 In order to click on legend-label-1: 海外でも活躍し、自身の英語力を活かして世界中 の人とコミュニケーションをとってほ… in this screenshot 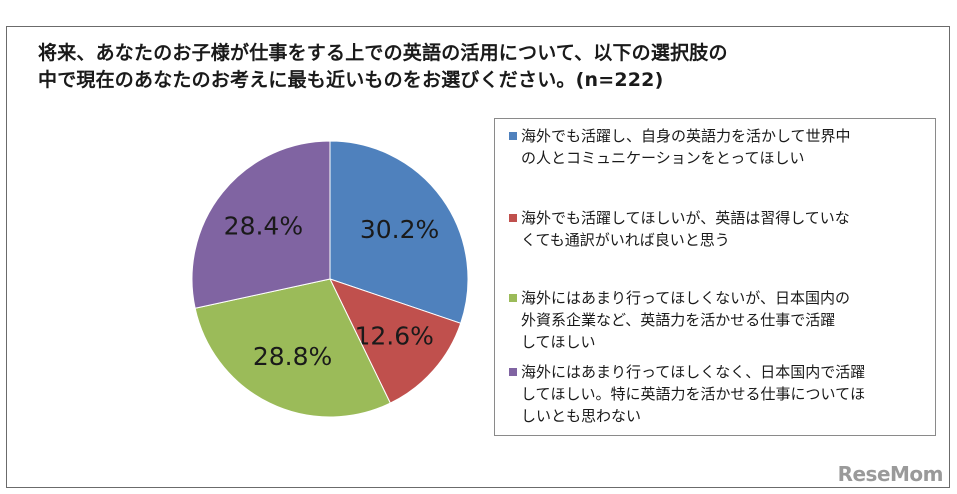, I will do `click(719, 147)`.